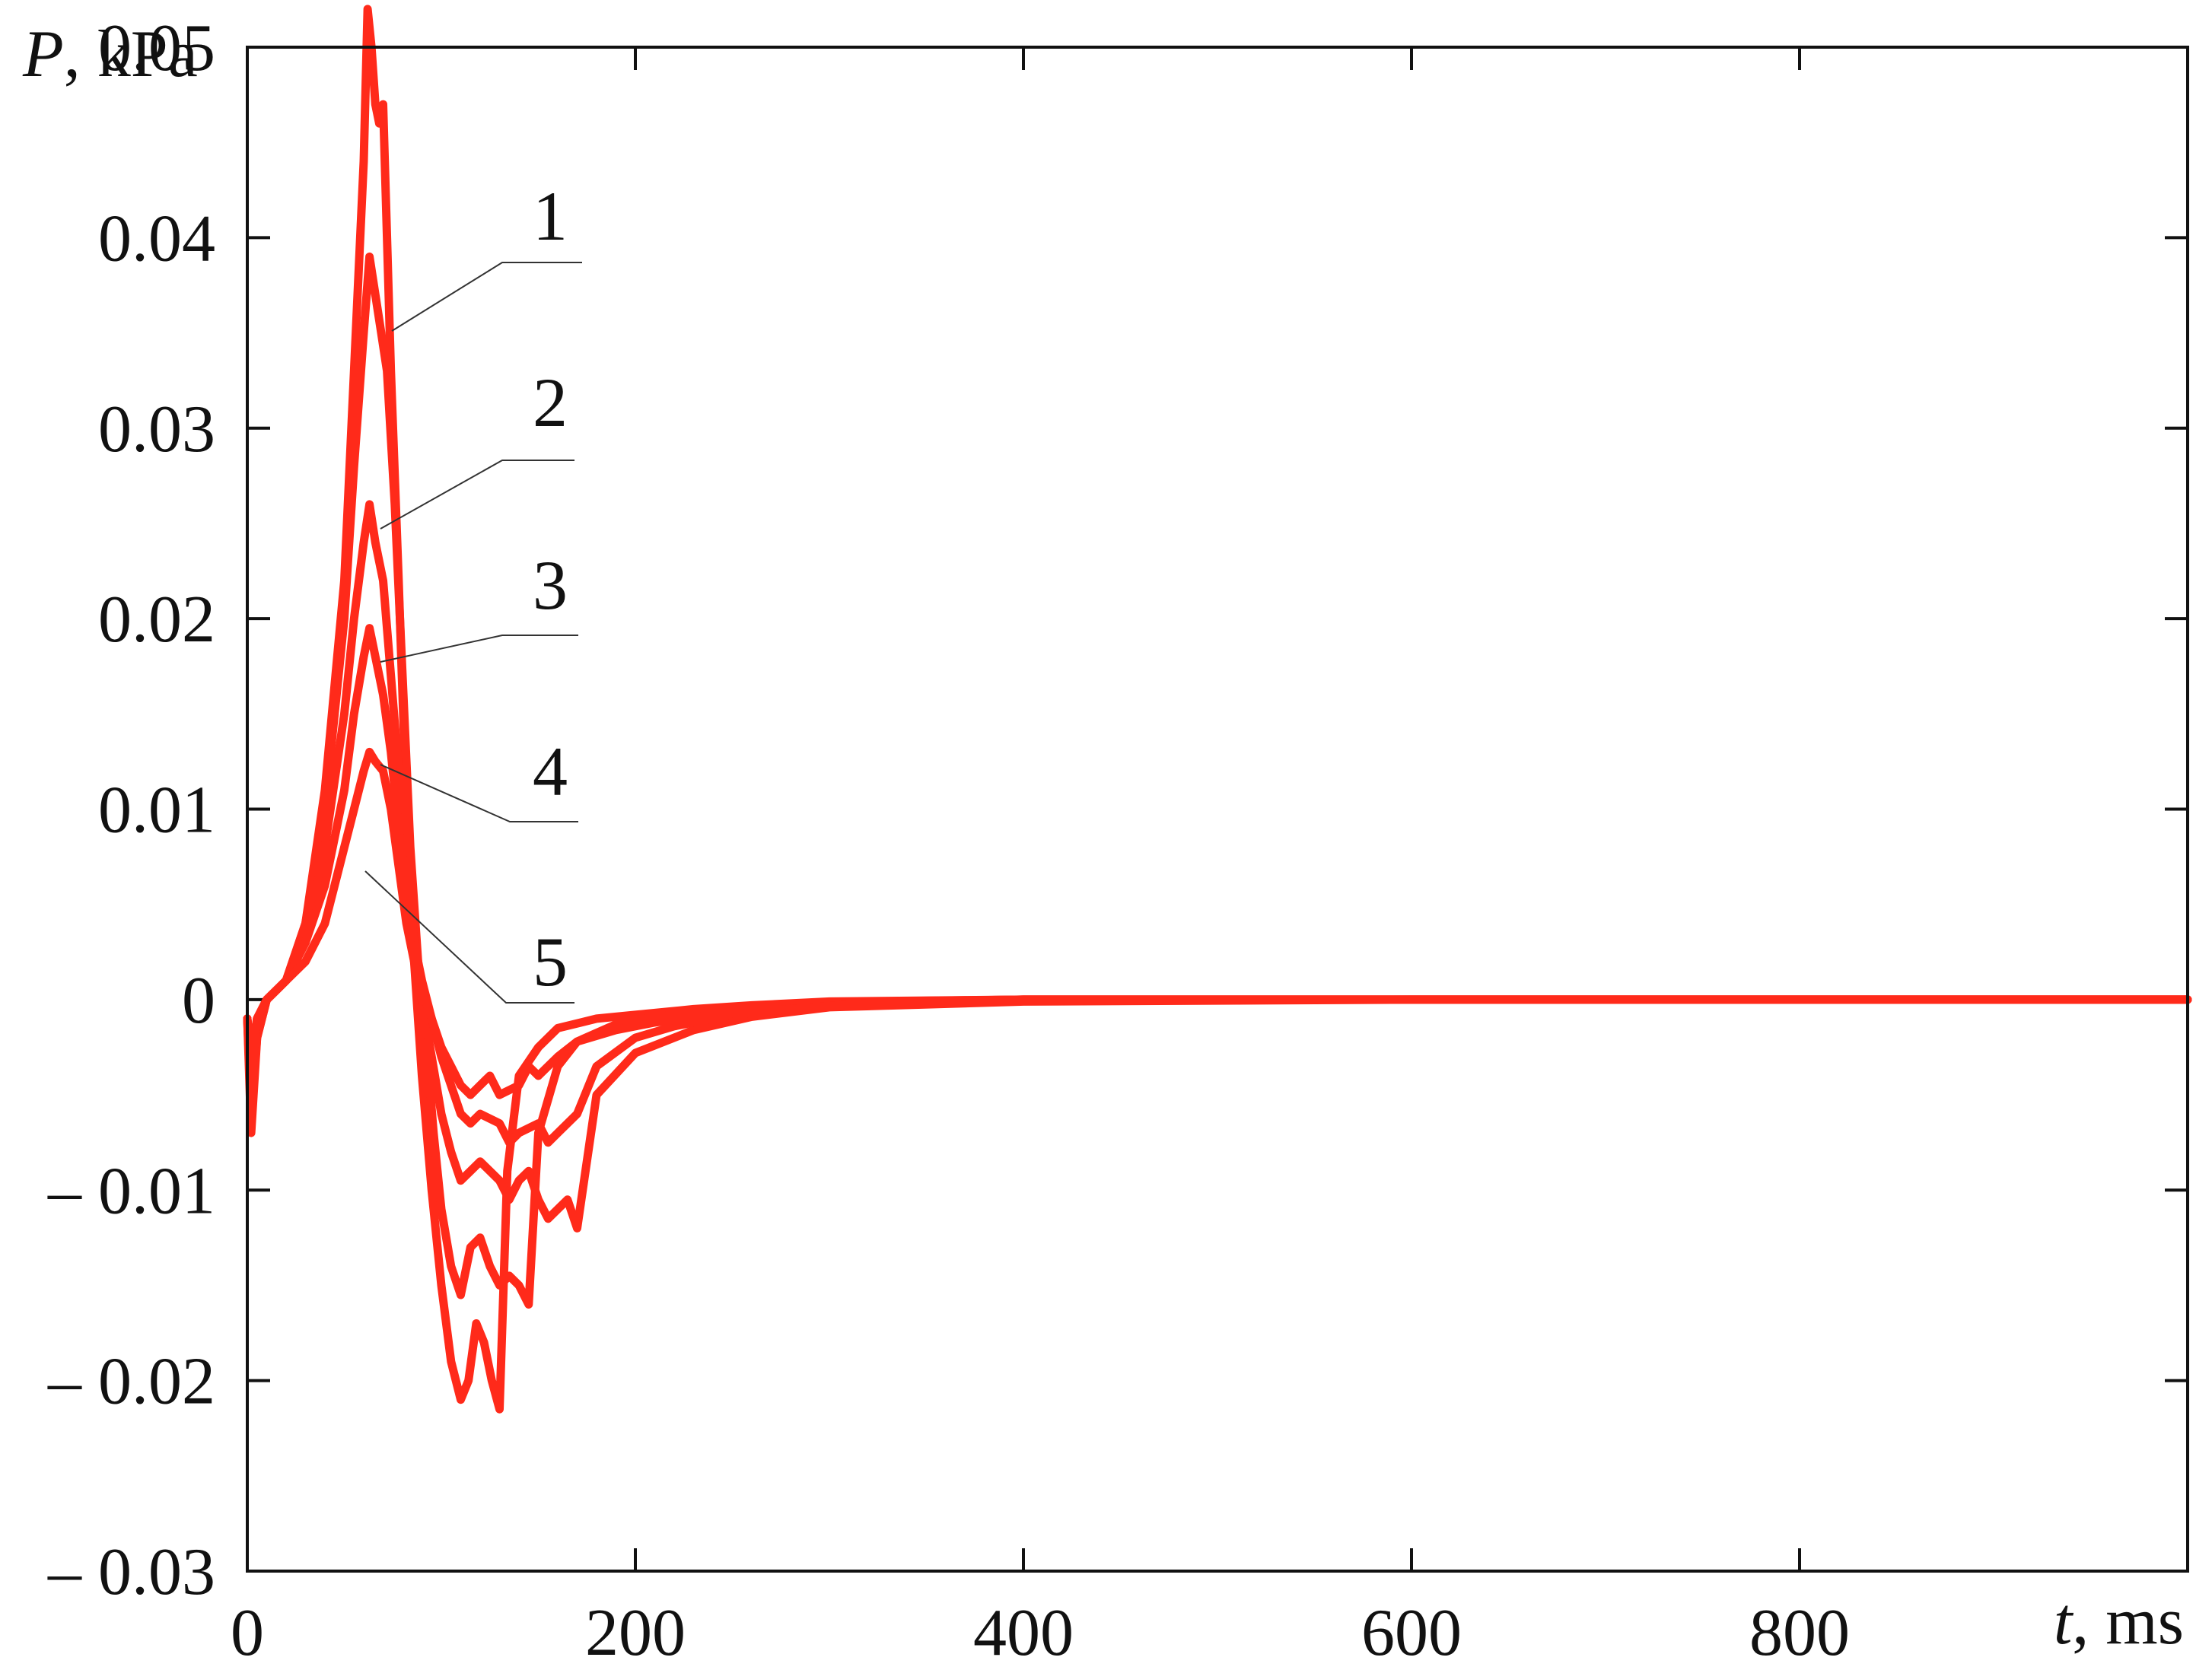 The image size is (2212, 1670). Describe the element at coordinates (550, 585) in the screenshot. I see `curve-label-3: 3` at that location.